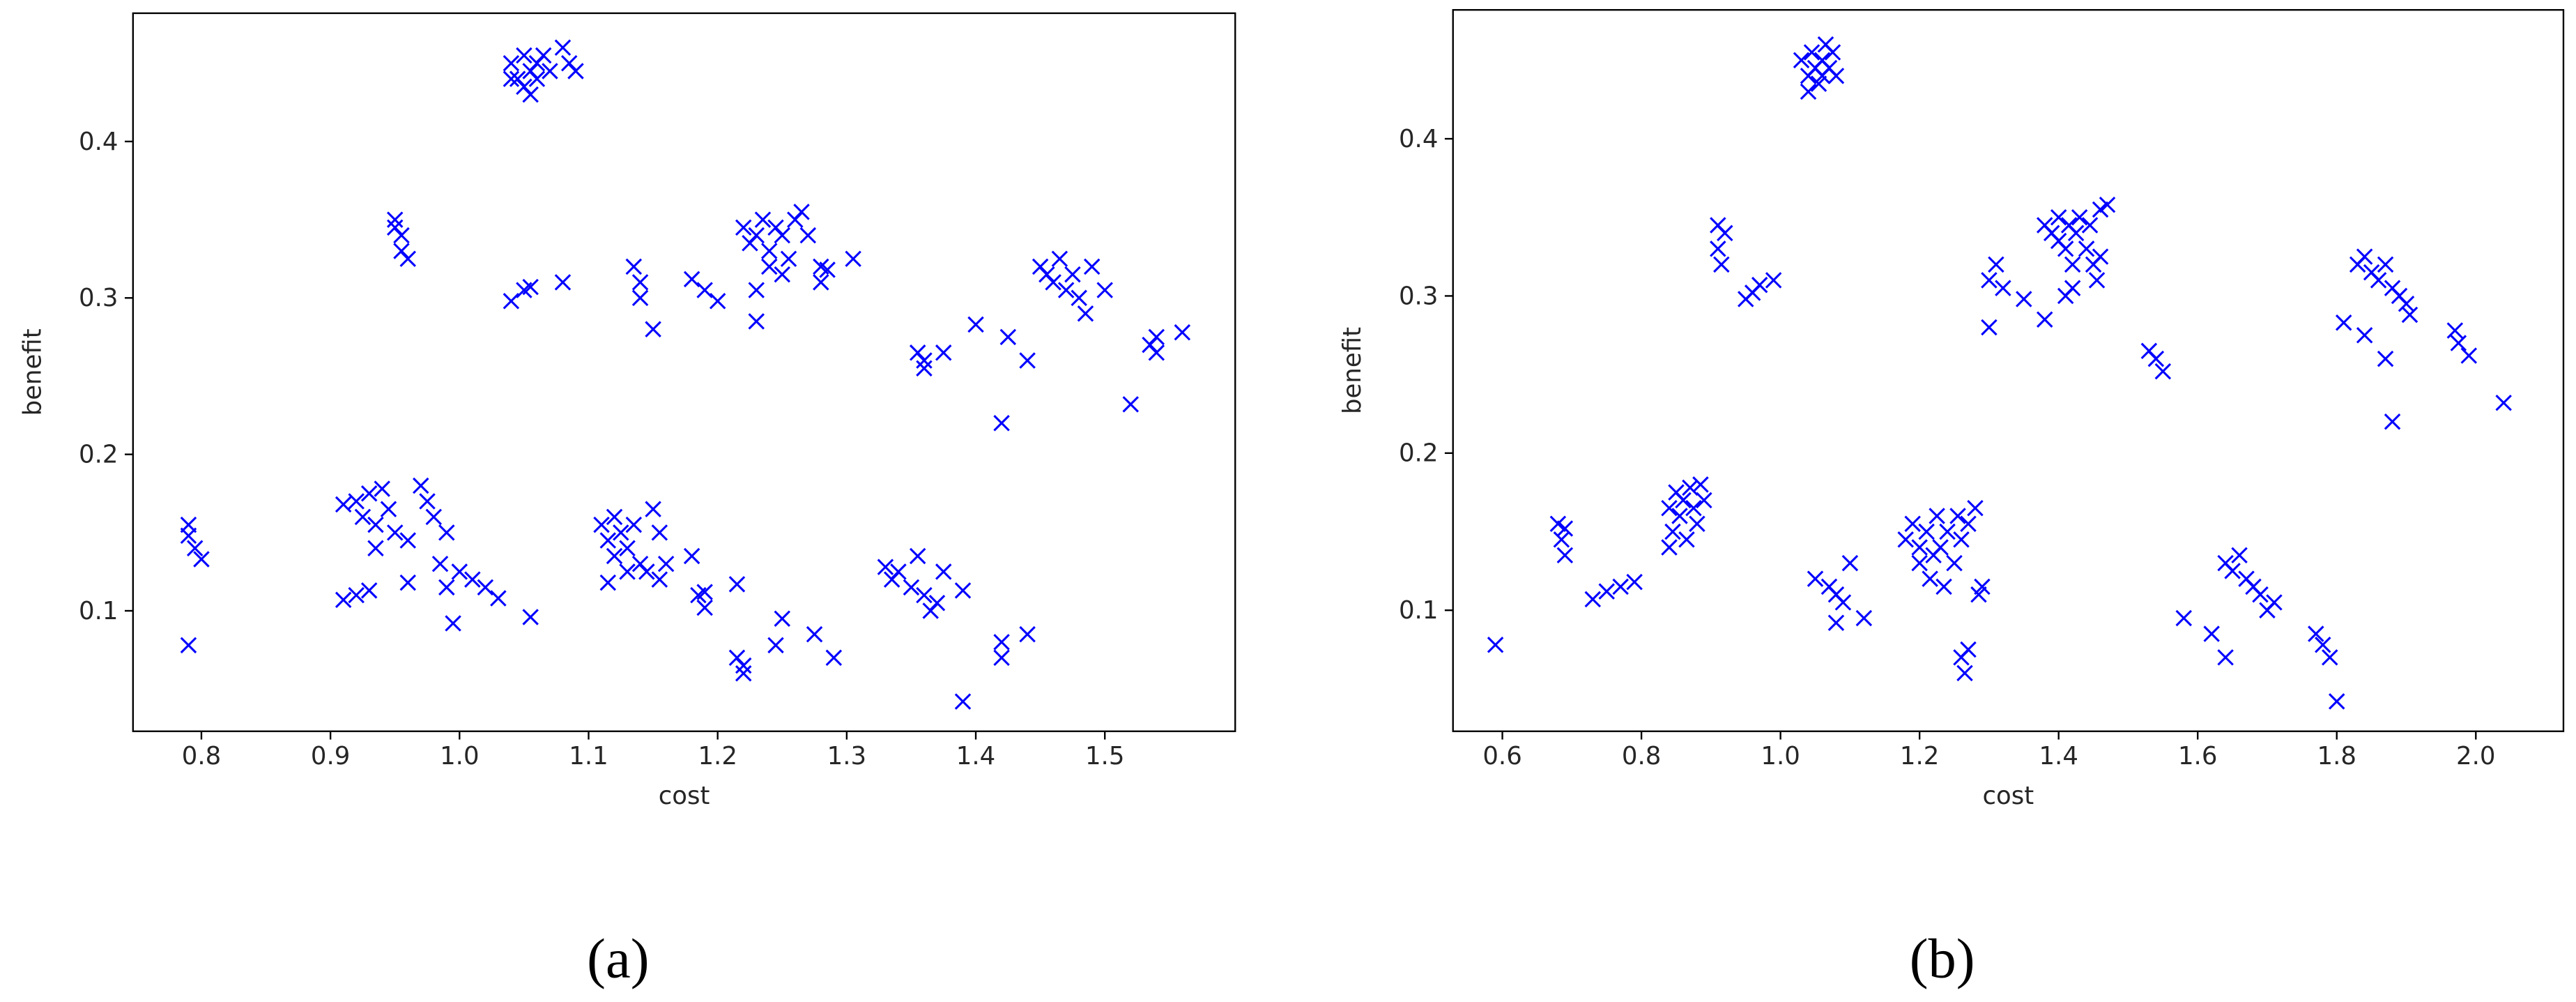  What do you see at coordinates (846, 756) in the screenshot?
I see `x-tick-label: 1.3` at bounding box center [846, 756].